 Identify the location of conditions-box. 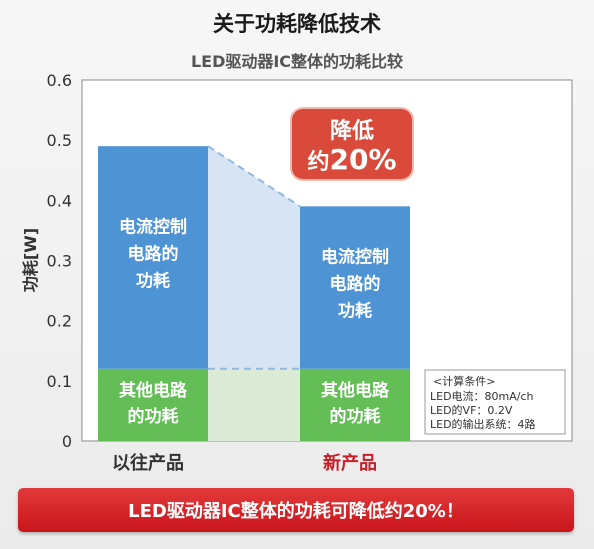
(495, 402).